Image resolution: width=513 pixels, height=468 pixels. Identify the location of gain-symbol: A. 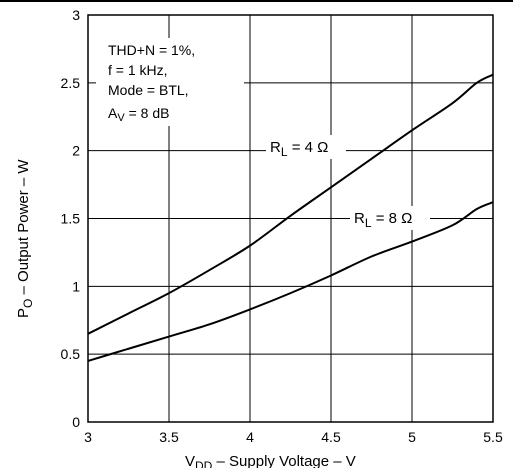
(113, 113).